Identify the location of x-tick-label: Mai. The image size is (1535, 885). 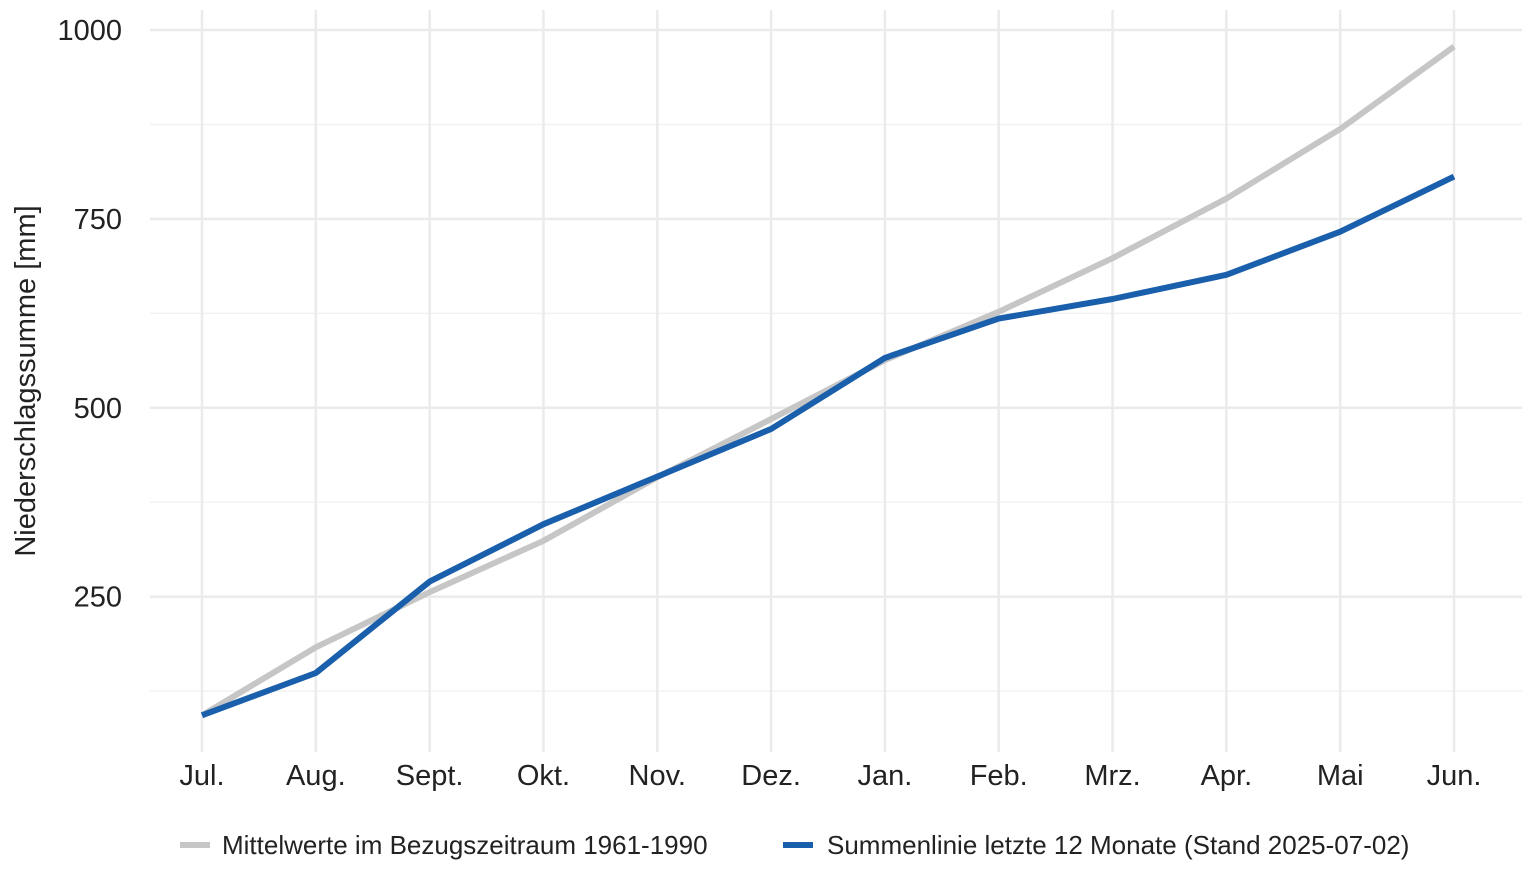
(1340, 776).